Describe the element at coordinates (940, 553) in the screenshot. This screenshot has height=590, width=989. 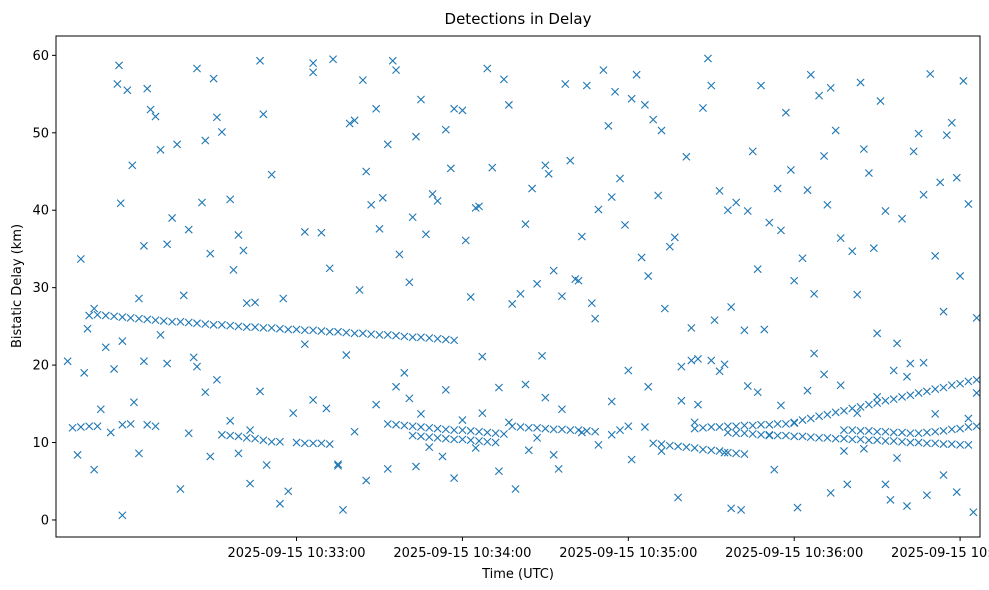
I see `x-tick-label: 2025-09-15 10:37:00` at that location.